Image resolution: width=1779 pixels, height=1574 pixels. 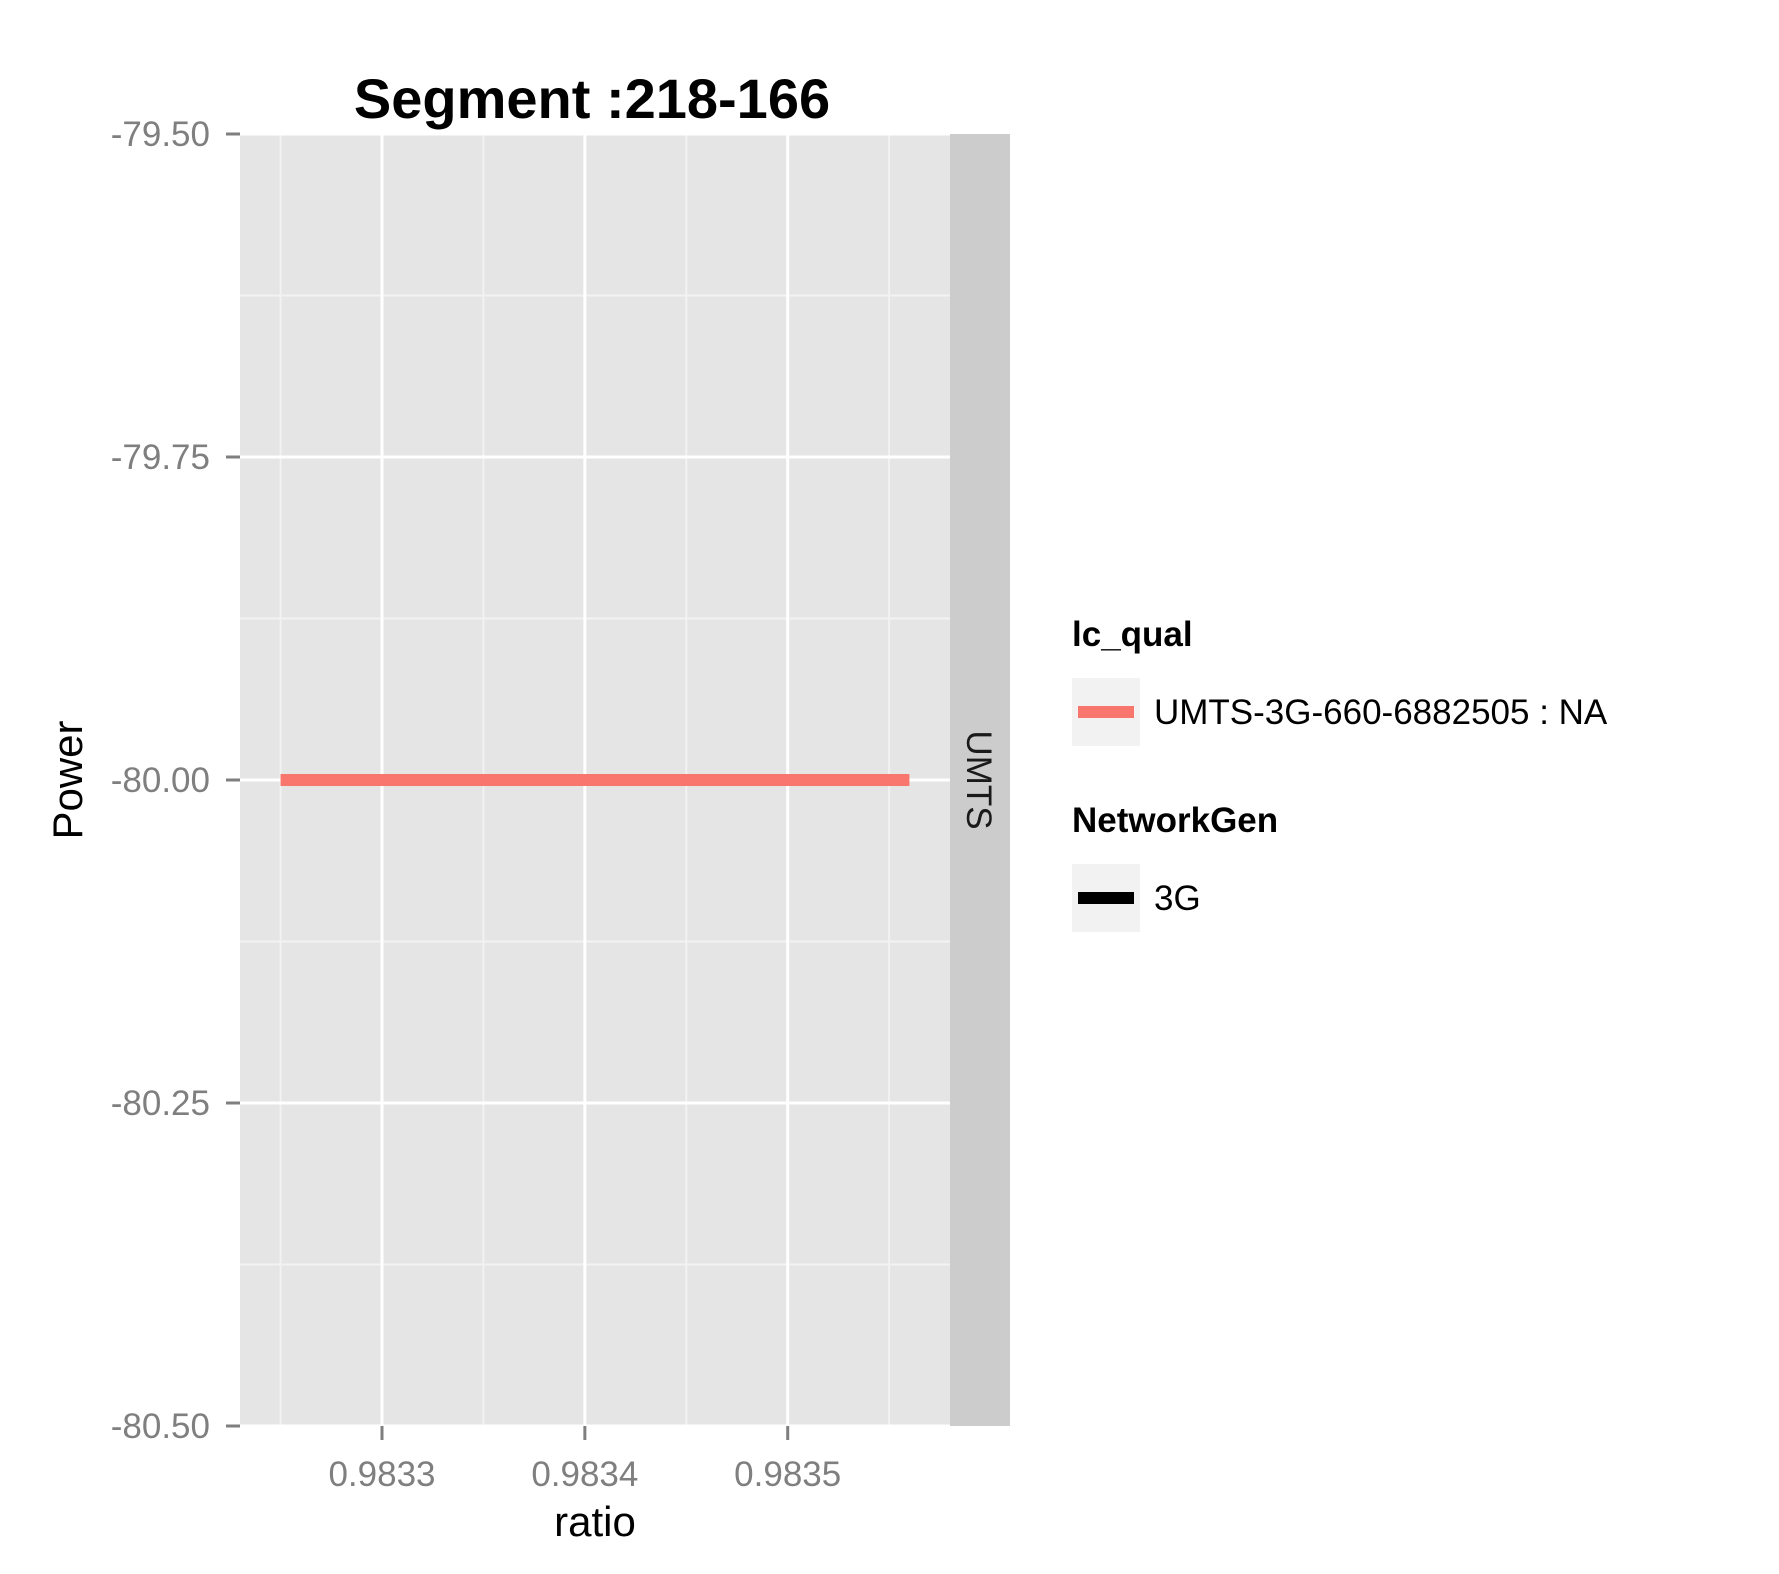 What do you see at coordinates (1381, 712) in the screenshot?
I see `legend-entry-label: UMTS-3G-660-6882505 : NA` at bounding box center [1381, 712].